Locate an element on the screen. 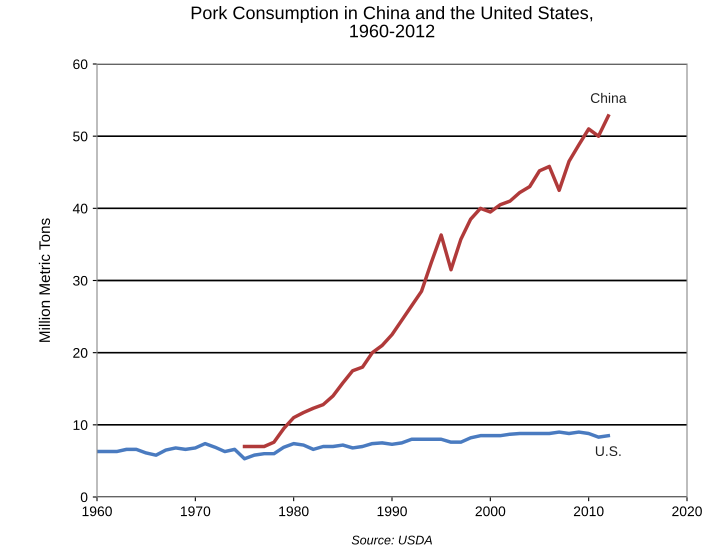 This screenshot has height=553, width=718. x-tick-label: 2020 is located at coordinates (687, 511).